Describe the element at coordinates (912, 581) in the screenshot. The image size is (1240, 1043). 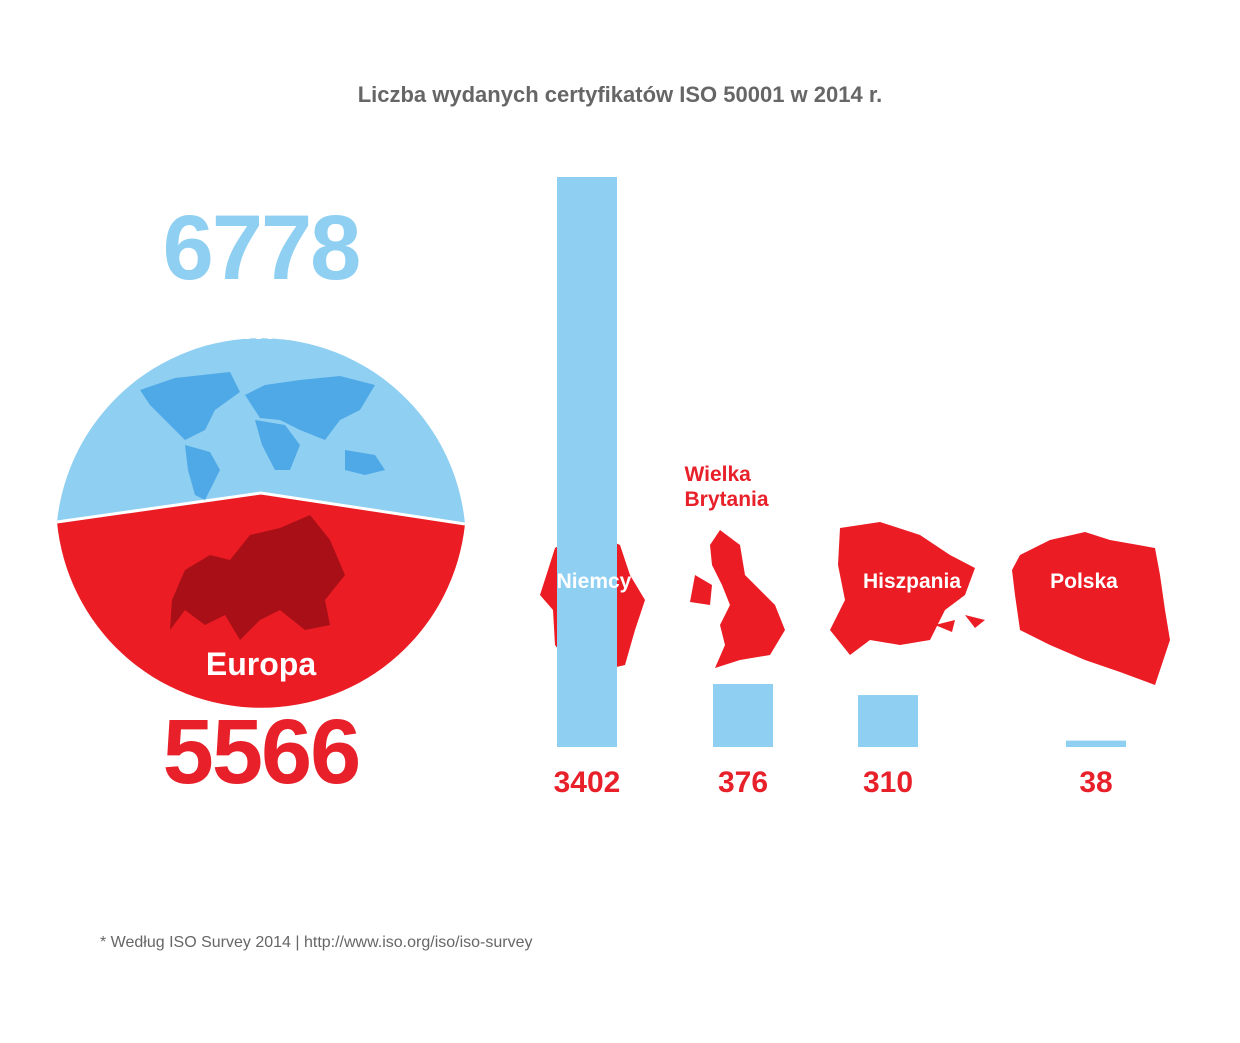
I see `category-label: Hiszpania` at that location.